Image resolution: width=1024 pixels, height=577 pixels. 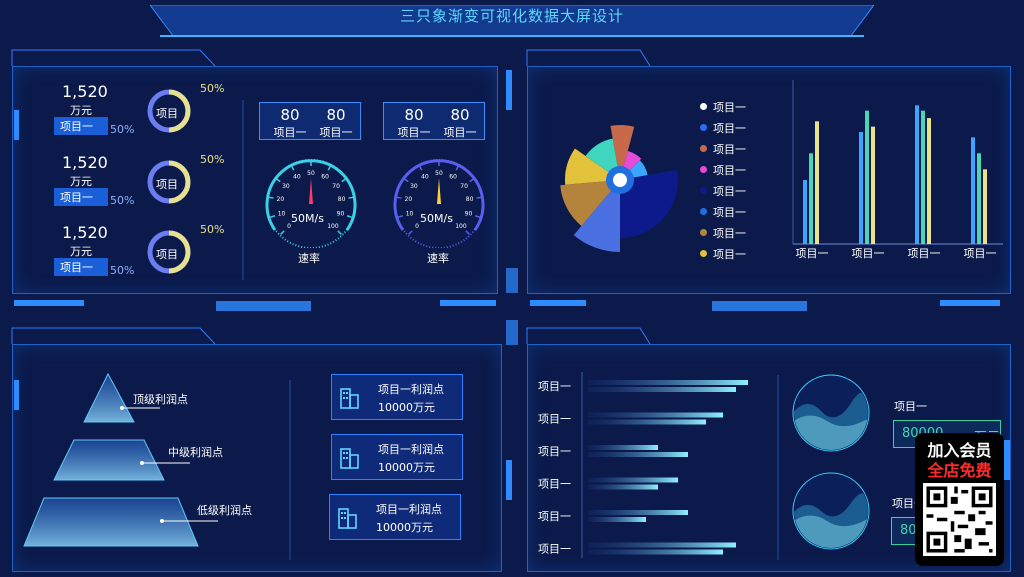 I want to click on rose-legend: 项目一 项目一 项目一 项目一 项目一 项目一 项目一 项目一, so click(x=740, y=180).